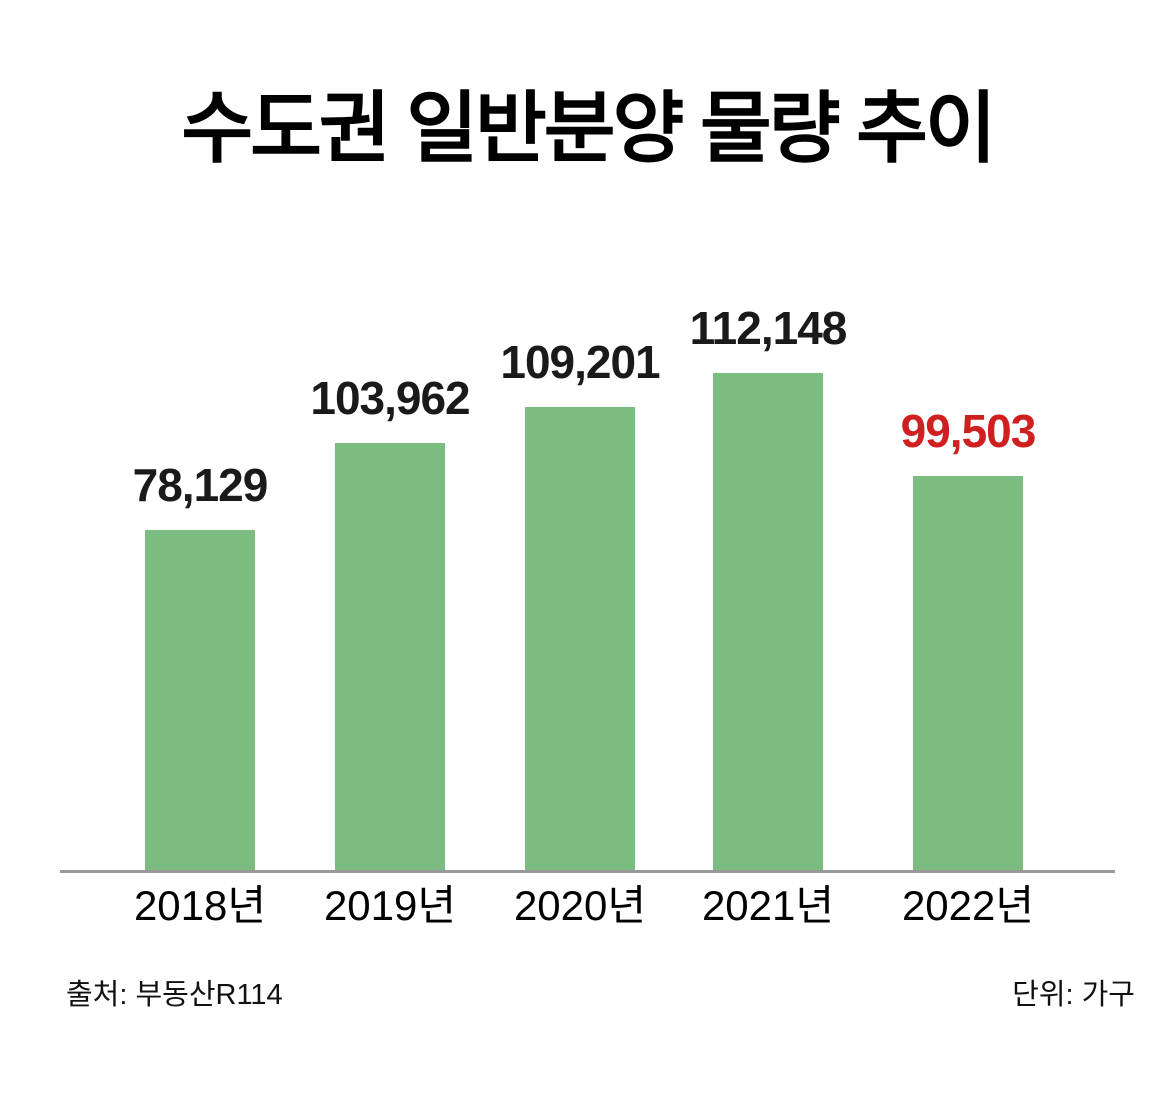 The image size is (1175, 1100). What do you see at coordinates (174, 995) in the screenshot?
I see `source-note: 출처: 부동산R114` at bounding box center [174, 995].